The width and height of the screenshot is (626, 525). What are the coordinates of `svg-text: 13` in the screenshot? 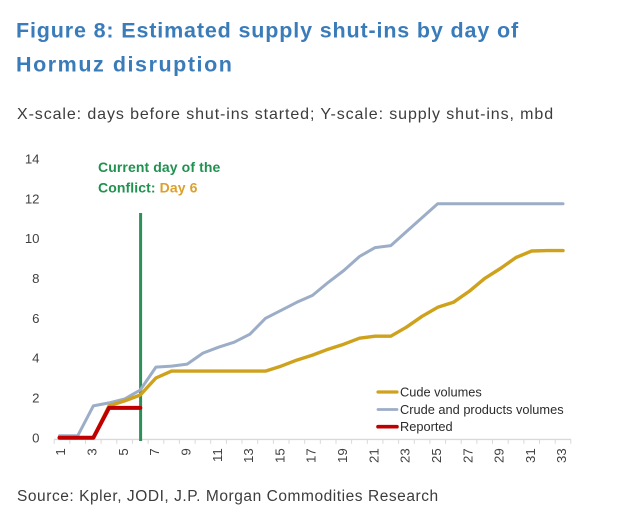 It's located at (248, 455).